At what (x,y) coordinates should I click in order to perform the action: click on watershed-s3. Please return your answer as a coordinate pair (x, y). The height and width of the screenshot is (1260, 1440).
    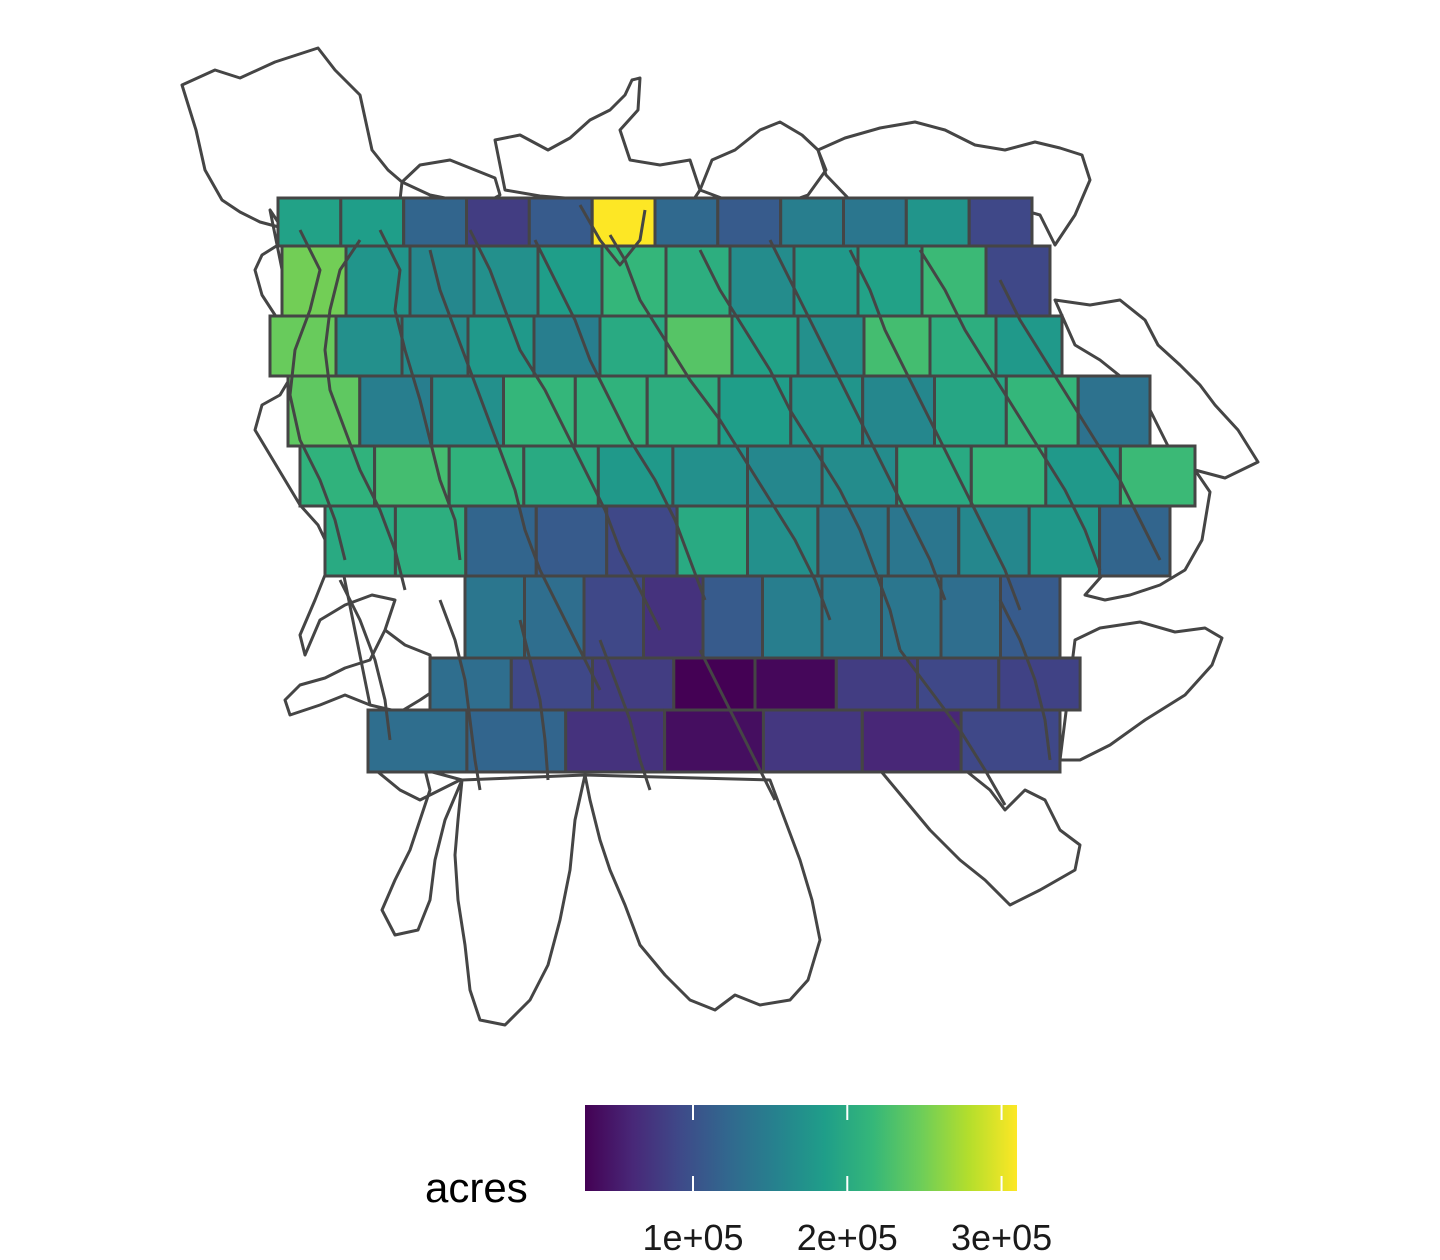
    Looking at the image, I should click on (520, 900).